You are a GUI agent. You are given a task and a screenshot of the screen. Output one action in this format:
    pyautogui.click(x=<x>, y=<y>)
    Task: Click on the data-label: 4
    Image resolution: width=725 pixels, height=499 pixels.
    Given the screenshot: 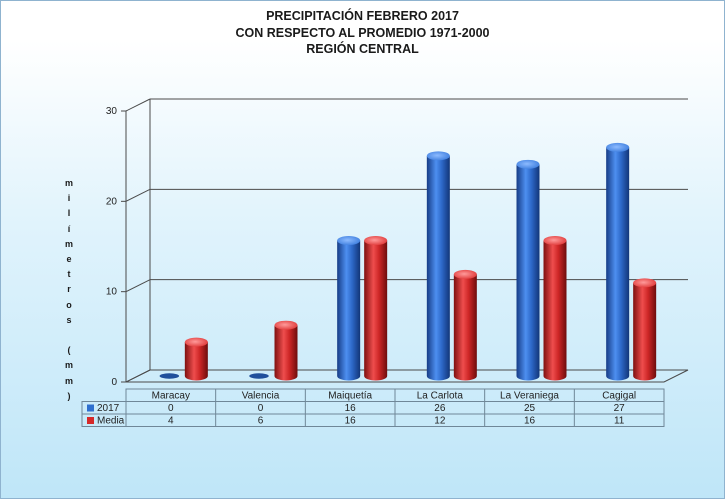 What is the action you would take?
    pyautogui.click(x=171, y=421)
    